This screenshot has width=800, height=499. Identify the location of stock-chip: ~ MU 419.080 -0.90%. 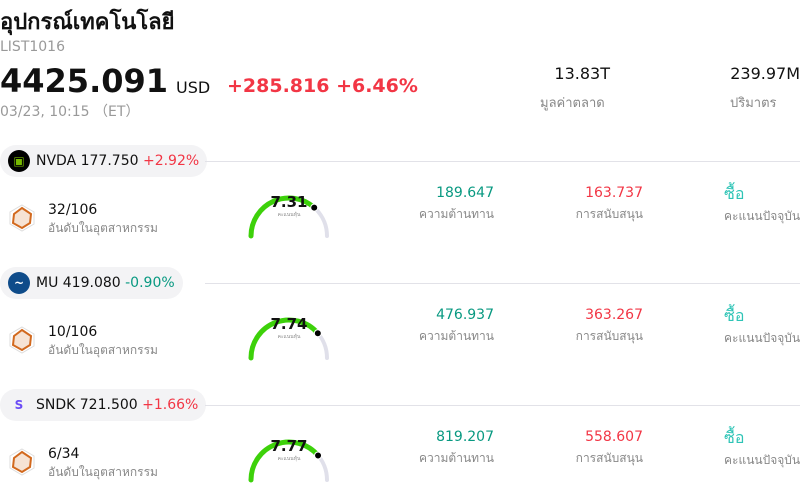
(91, 283).